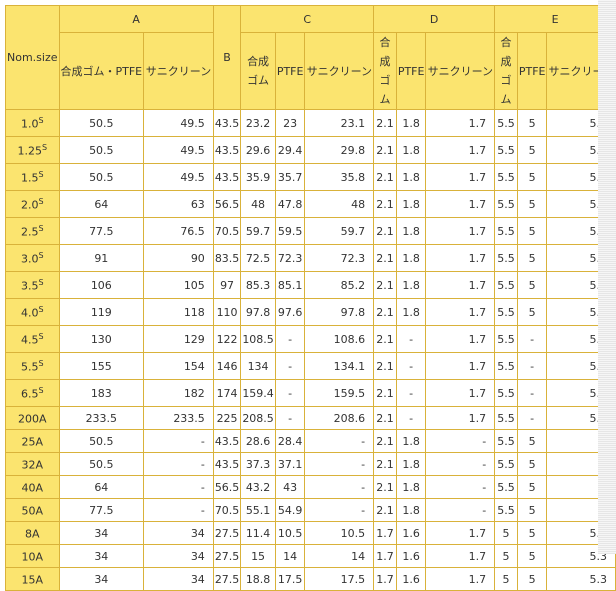 Image resolution: width=616 pixels, height=591 pixels. What do you see at coordinates (290, 204) in the screenshot?
I see `value-cell: 47.8` at bounding box center [290, 204].